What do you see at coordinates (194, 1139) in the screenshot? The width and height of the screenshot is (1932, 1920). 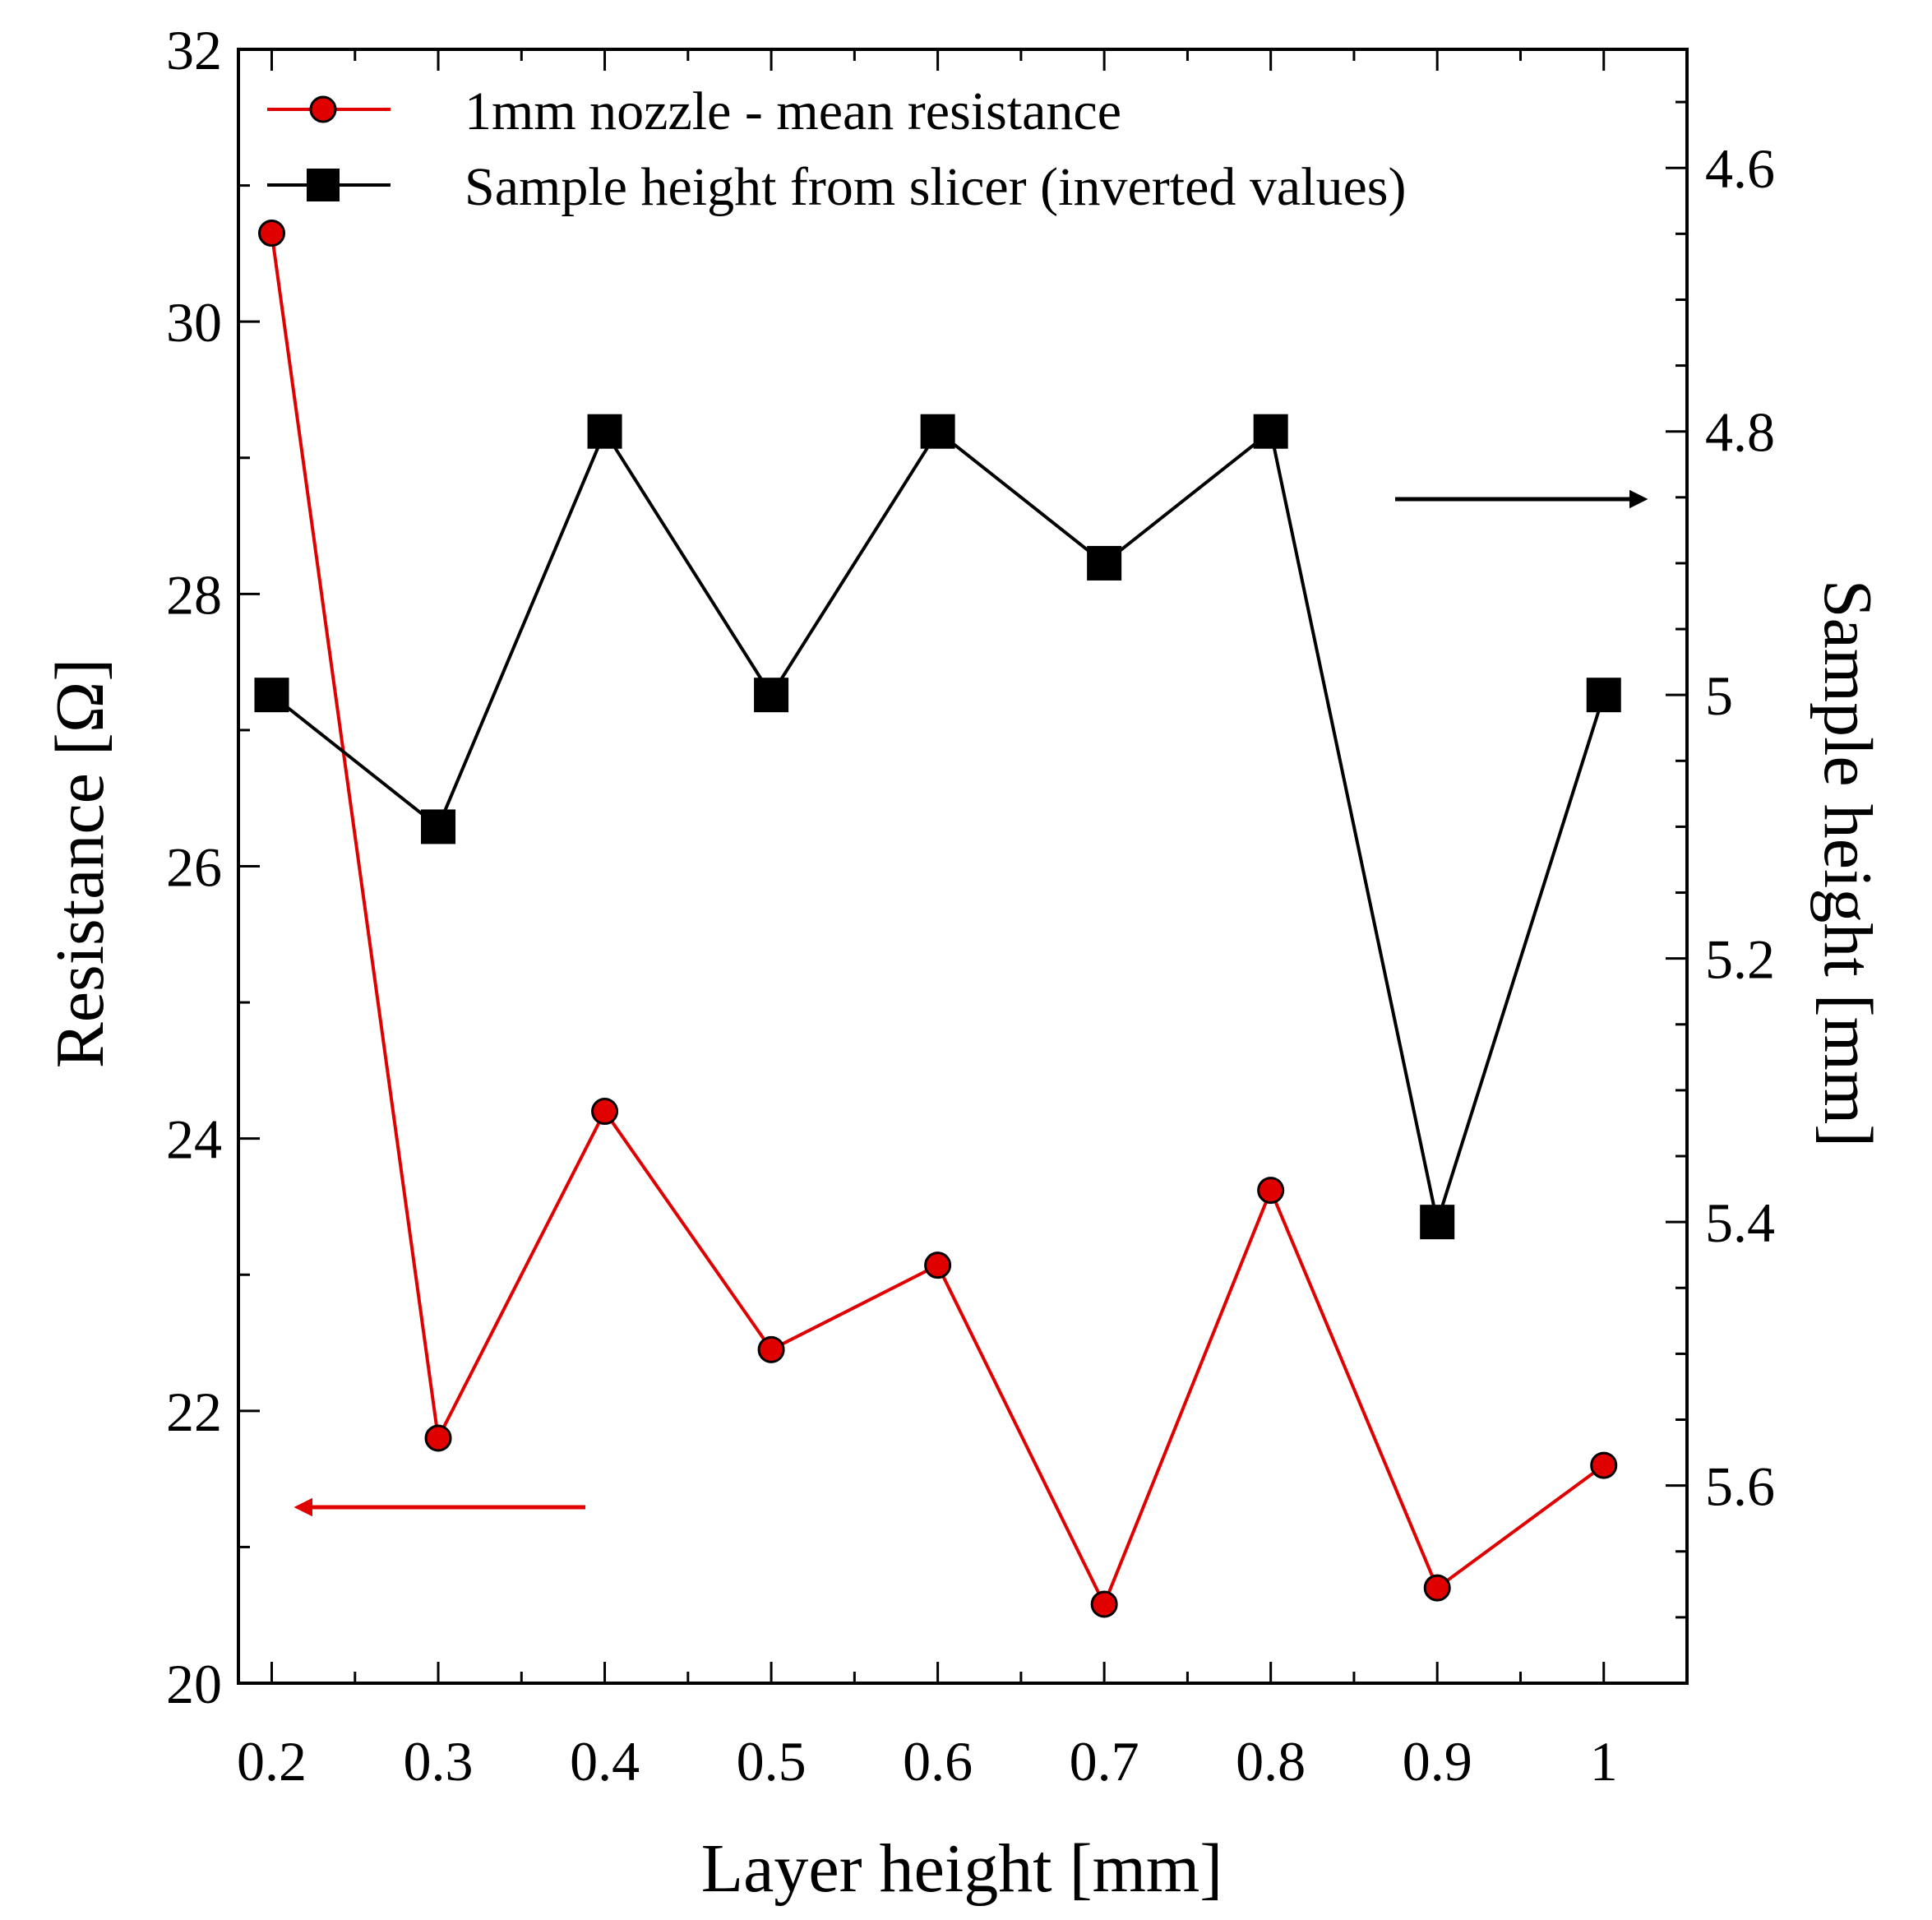 I see `y-left-tick-label: 24` at bounding box center [194, 1139].